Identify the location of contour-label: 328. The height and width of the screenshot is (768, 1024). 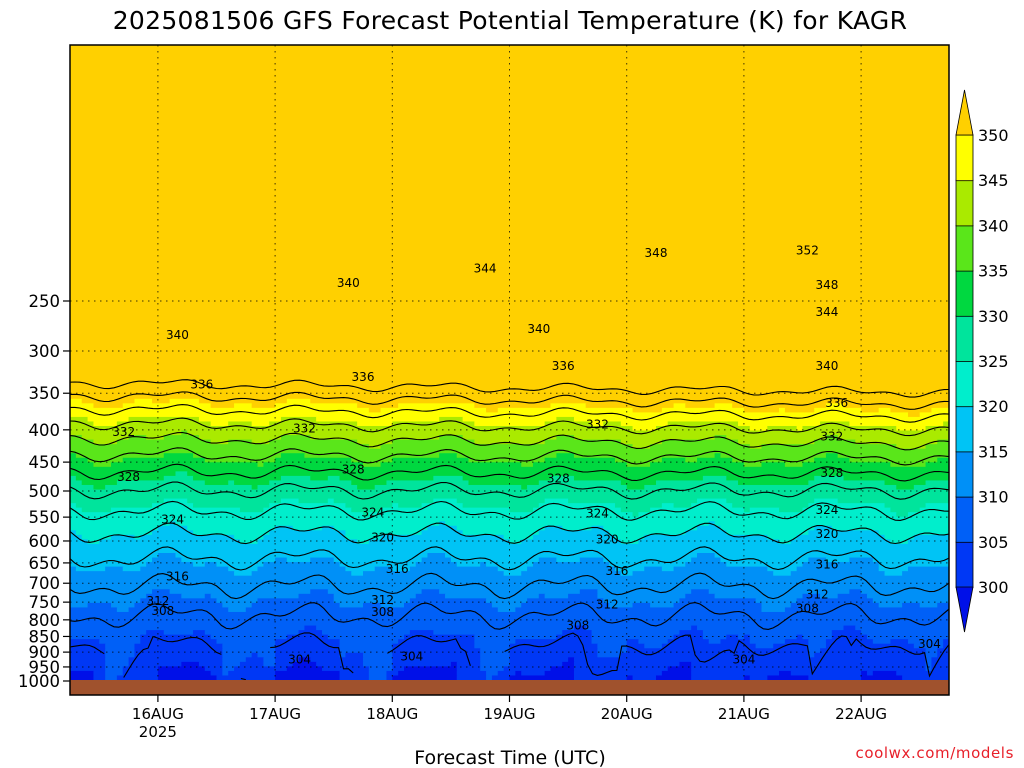
(558, 479).